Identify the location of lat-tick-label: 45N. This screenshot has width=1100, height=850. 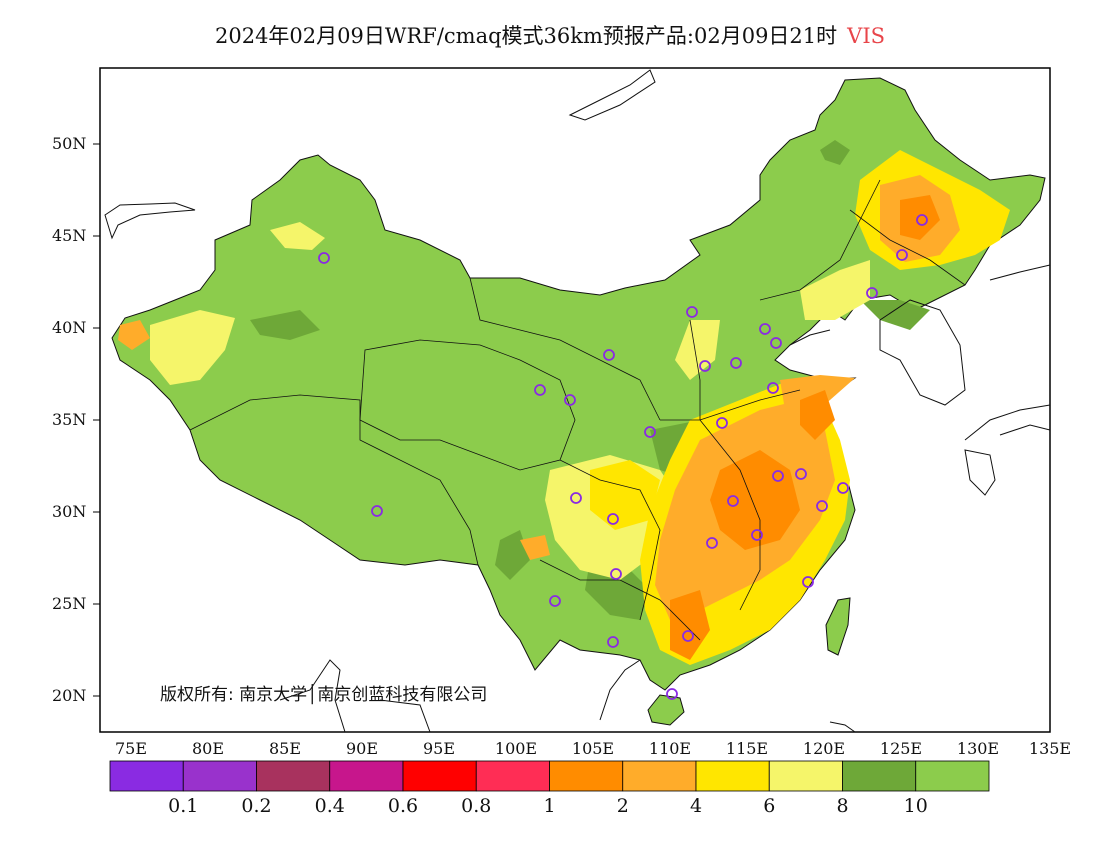
(69, 235).